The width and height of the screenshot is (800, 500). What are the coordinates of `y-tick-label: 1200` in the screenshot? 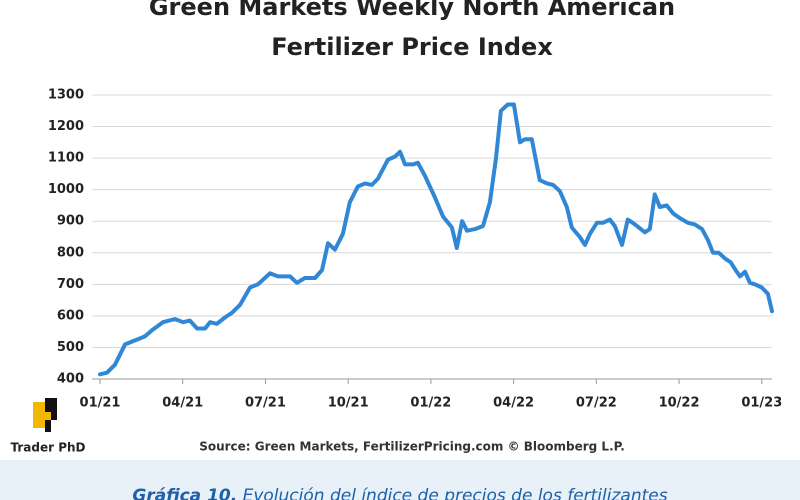 It's located at (66, 126).